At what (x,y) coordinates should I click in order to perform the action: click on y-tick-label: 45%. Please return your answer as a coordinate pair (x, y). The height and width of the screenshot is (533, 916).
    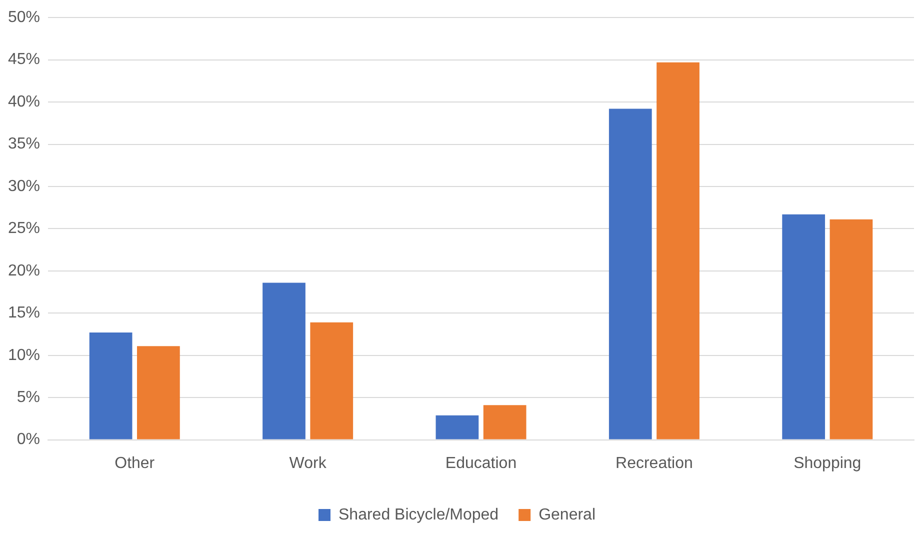
    Looking at the image, I should click on (24, 59).